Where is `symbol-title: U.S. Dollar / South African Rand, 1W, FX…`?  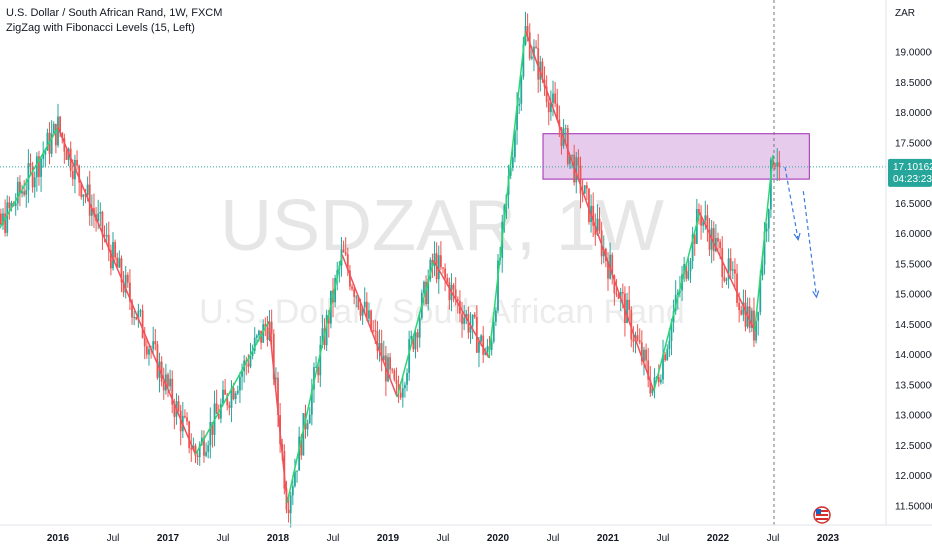 symbol-title: U.S. Dollar / South African Rand, 1W, FX… is located at coordinates (114, 13).